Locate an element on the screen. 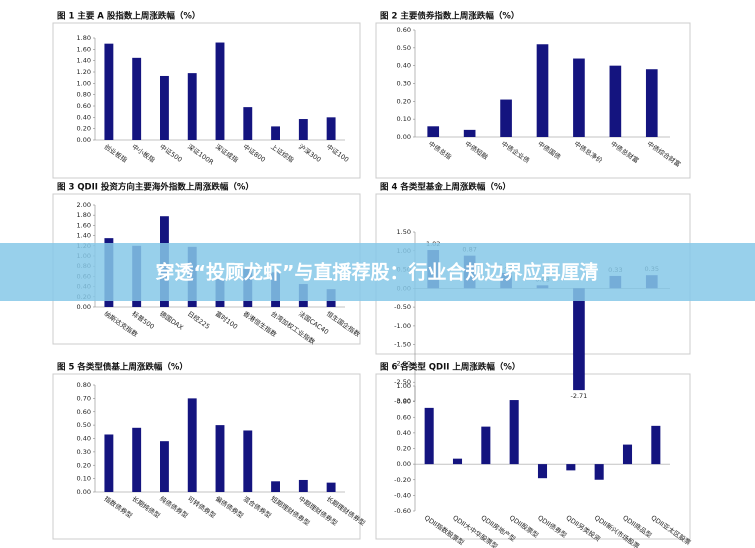 This screenshot has height=548, width=755. chart-title: 图 3 QDII 投资方向主要海外指数上周涨跌幅（%） is located at coordinates (155, 187).